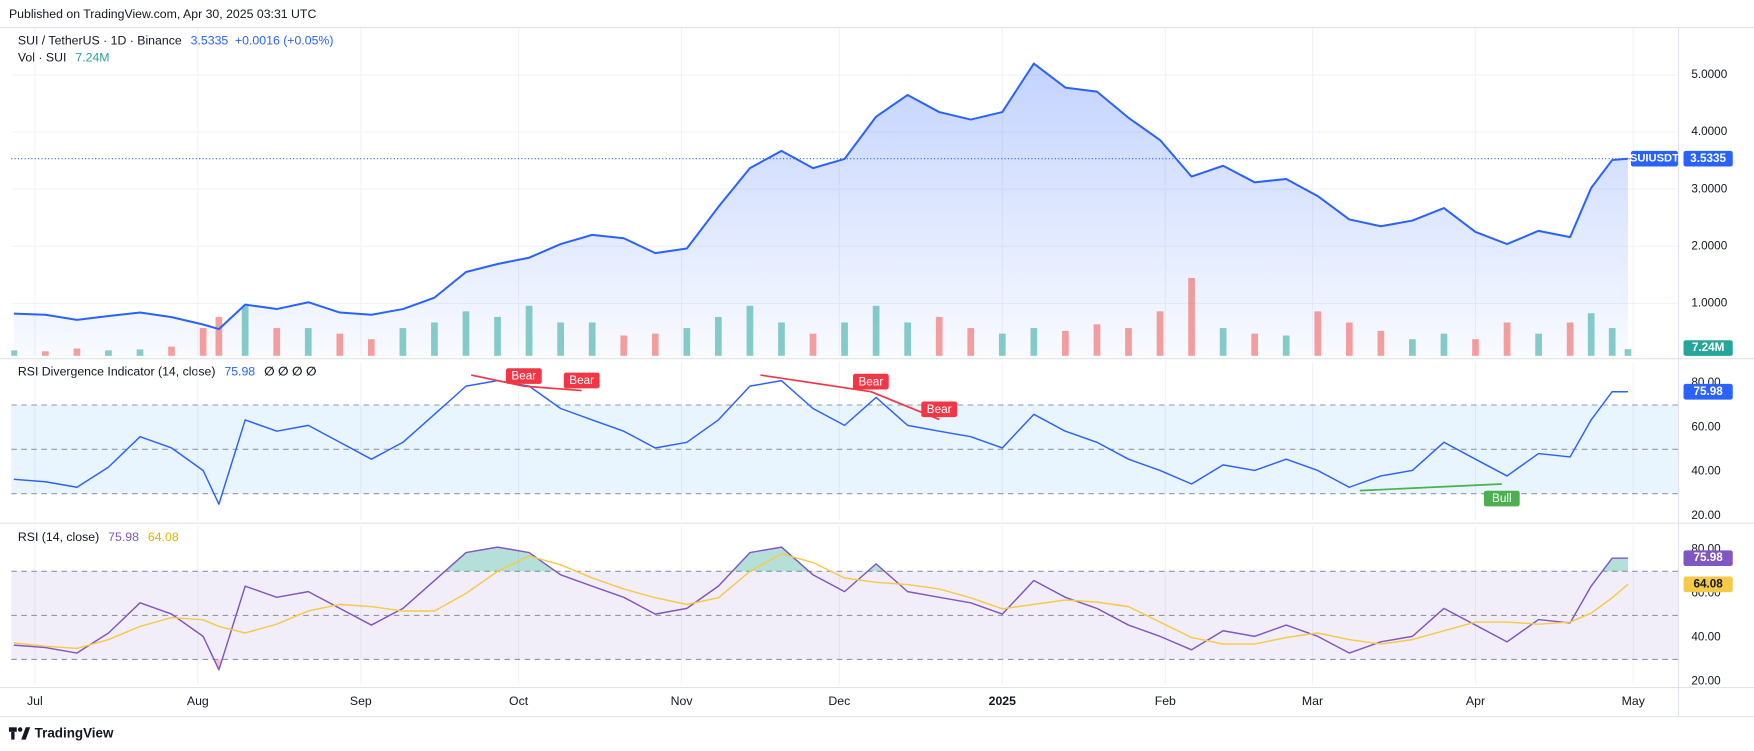  I want to click on legend-title: RSI Divergence Indicator (14, close), so click(117, 372).